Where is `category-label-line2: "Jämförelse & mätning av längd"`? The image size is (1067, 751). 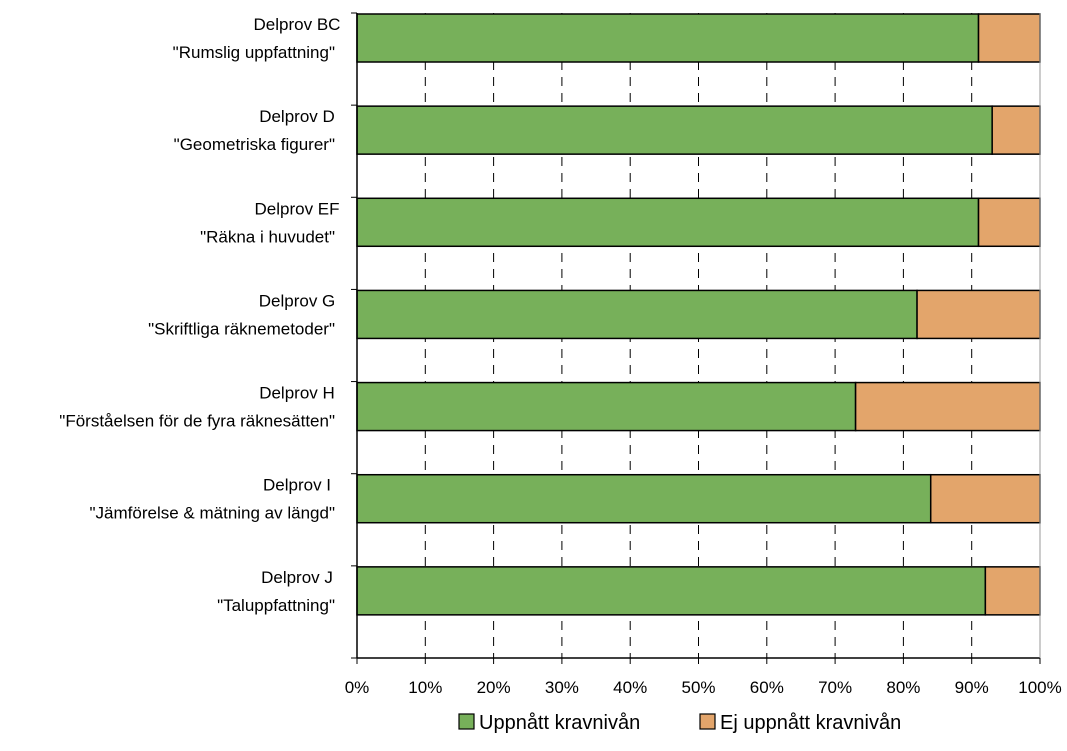 category-label-line2: "Jämförelse & mätning av längd" is located at coordinates (212, 513).